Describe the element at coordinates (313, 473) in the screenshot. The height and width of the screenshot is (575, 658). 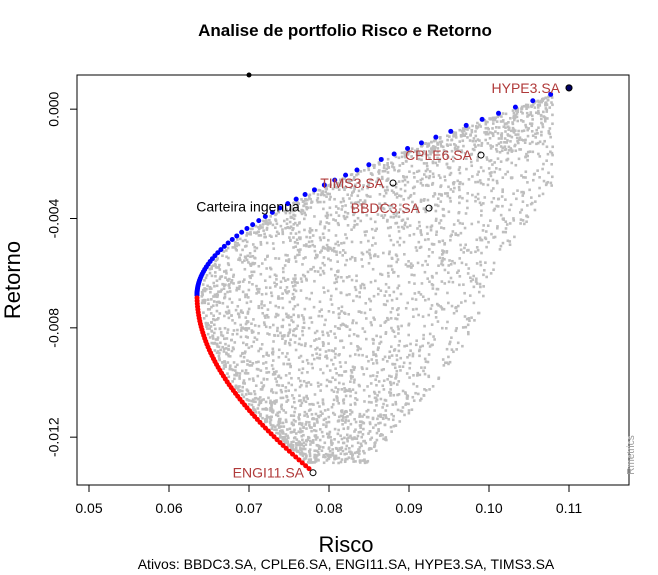
I see `asset-point` at that location.